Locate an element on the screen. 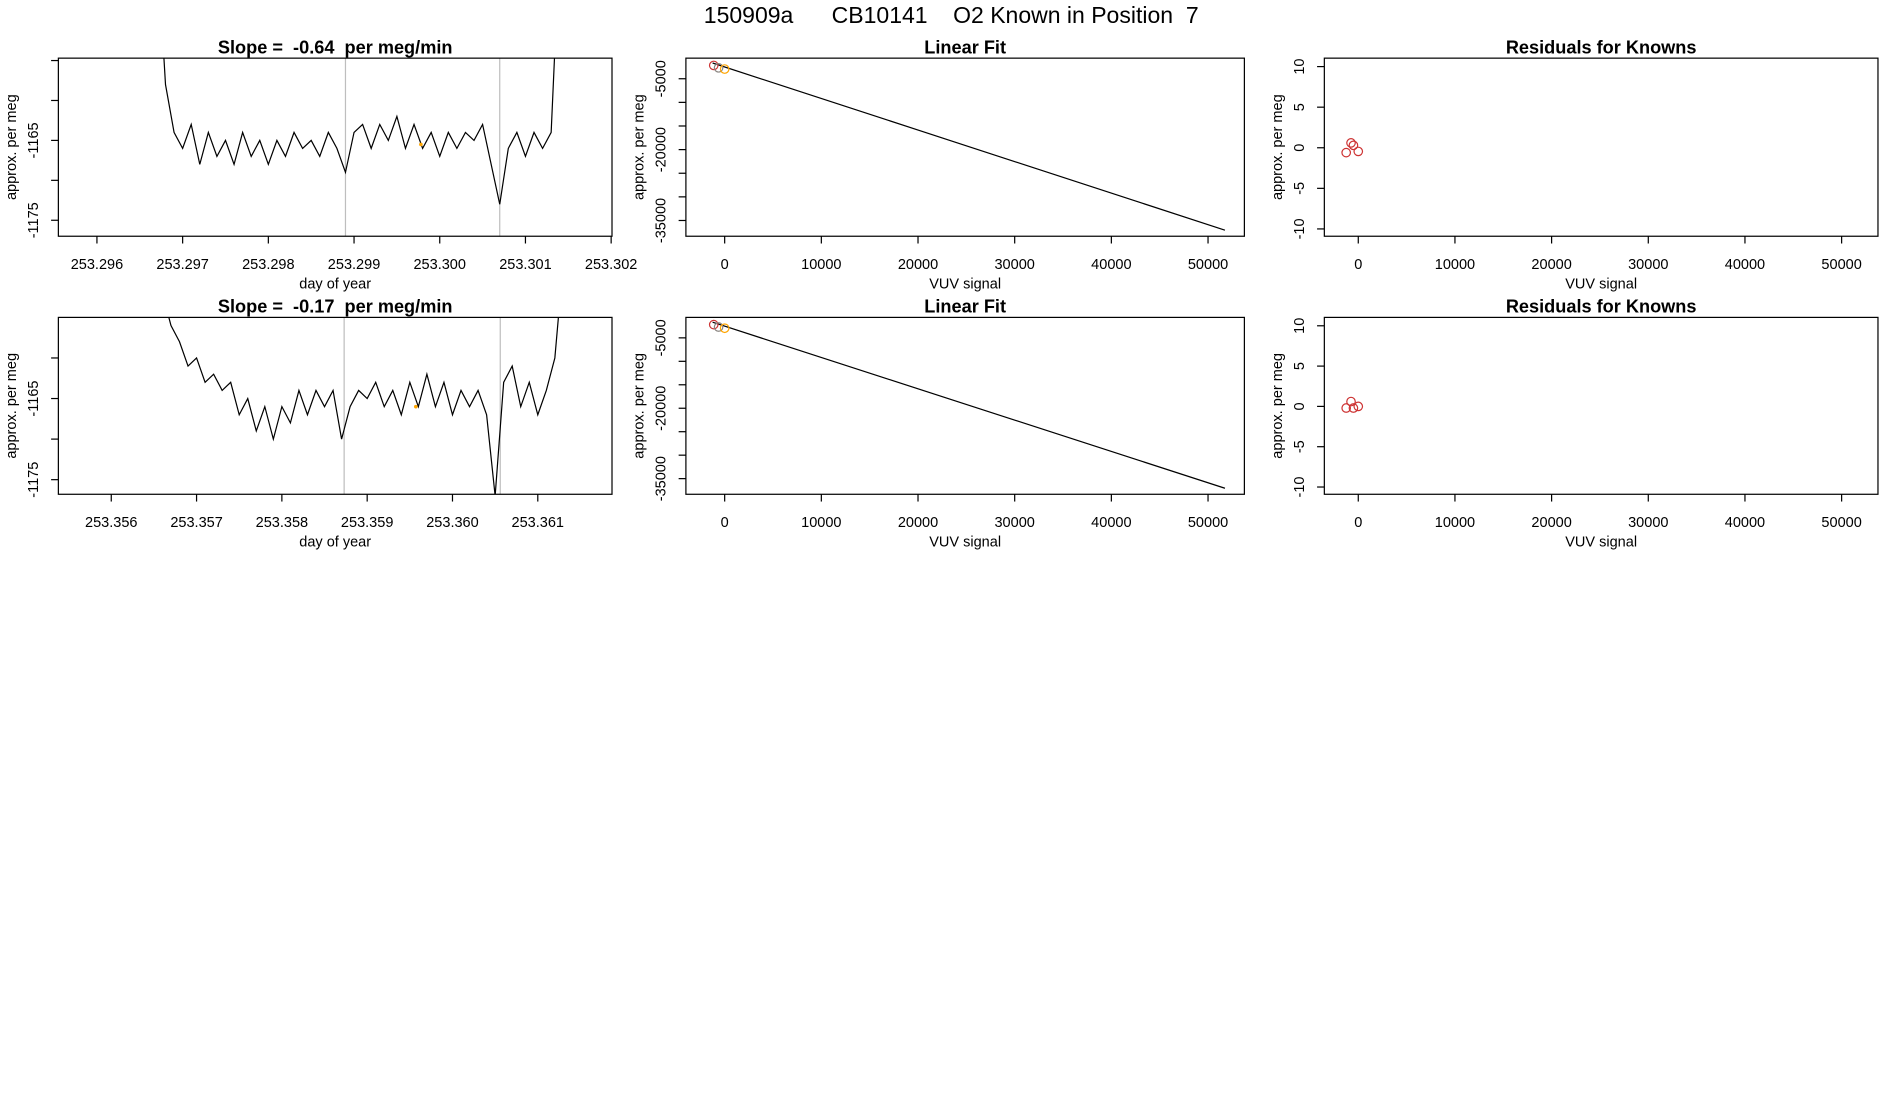  x-tick-label: 253.360 is located at coordinates (452, 523).